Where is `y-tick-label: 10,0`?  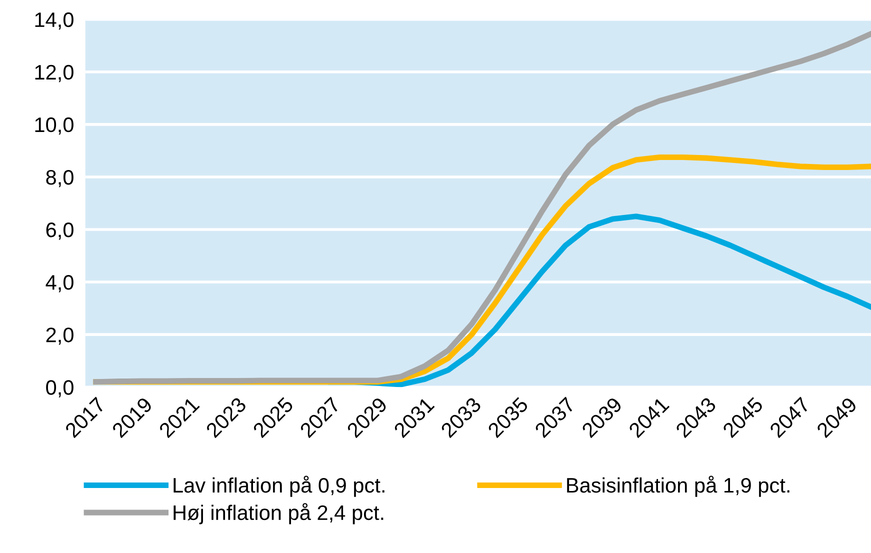 y-tick-label: 10,0 is located at coordinates (54, 126).